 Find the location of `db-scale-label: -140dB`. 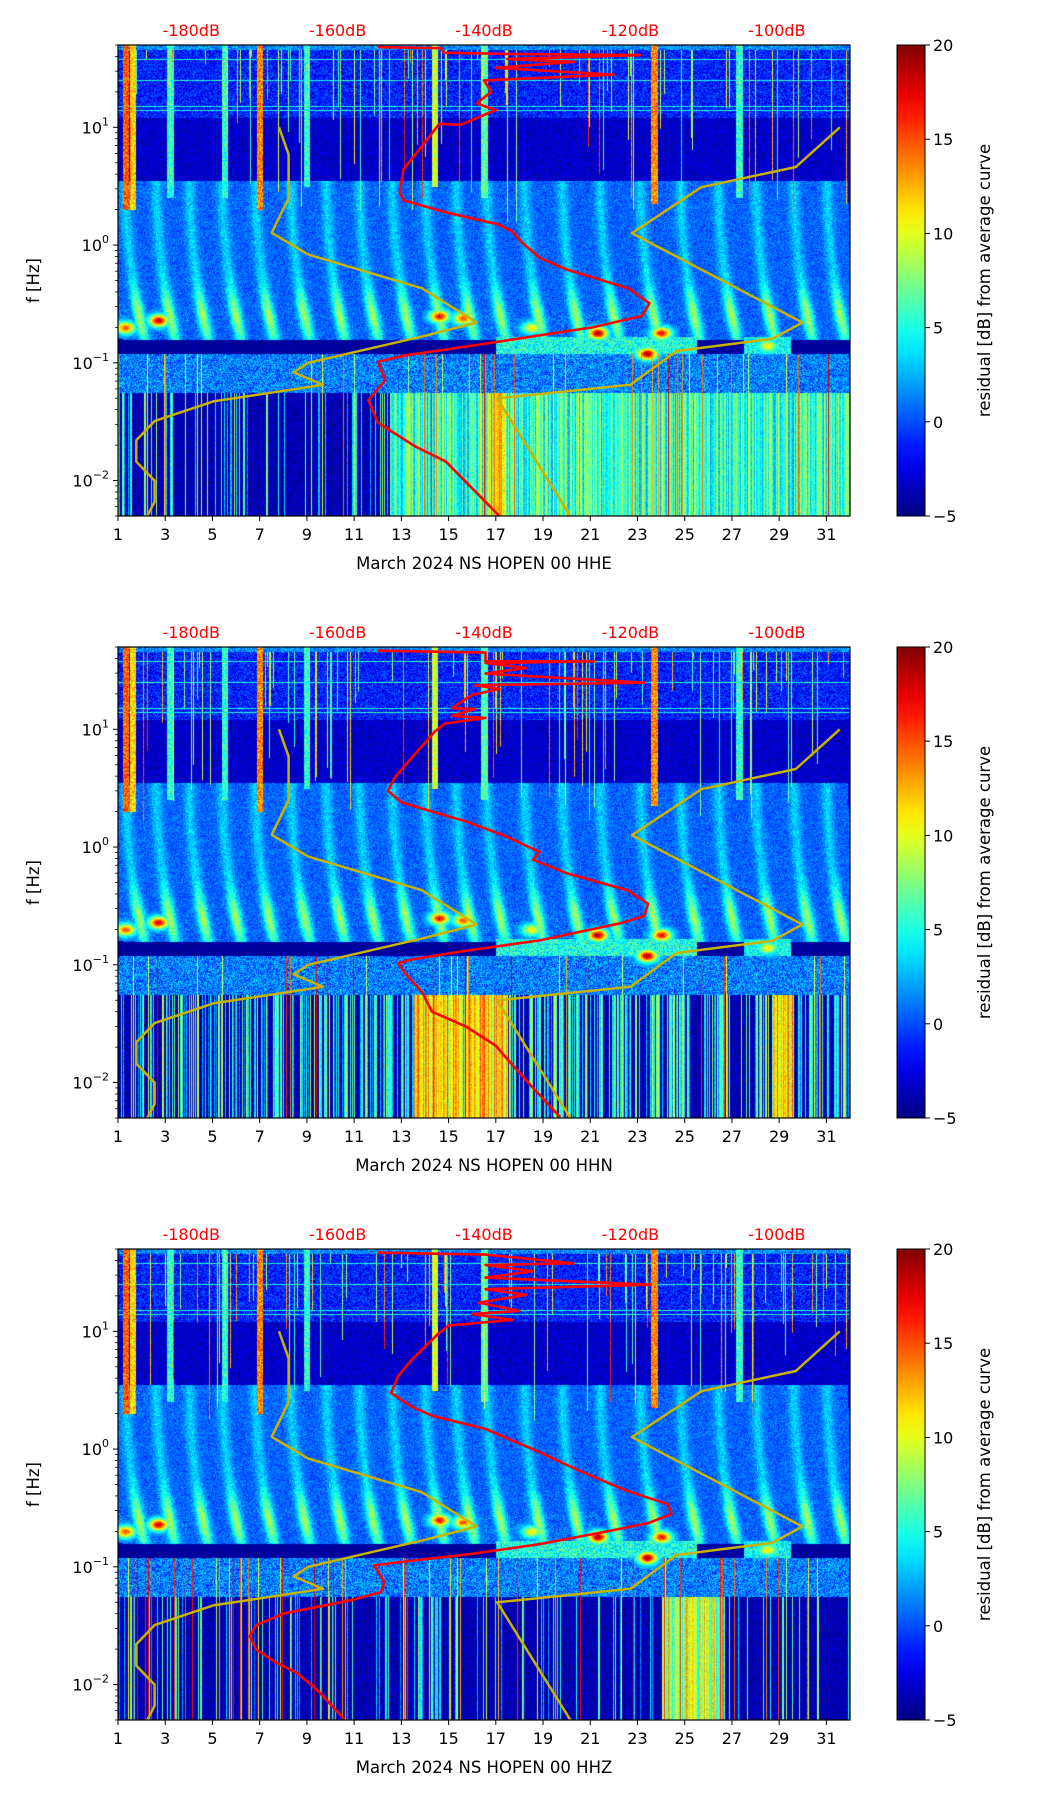

db-scale-label: -140dB is located at coordinates (483, 632).